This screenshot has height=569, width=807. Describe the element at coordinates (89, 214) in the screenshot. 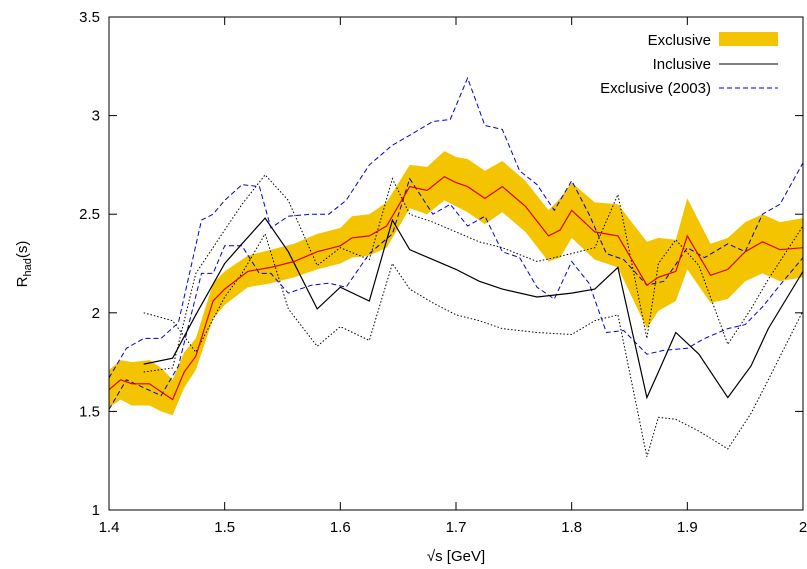

I see `y-tick-label: 2.5` at that location.